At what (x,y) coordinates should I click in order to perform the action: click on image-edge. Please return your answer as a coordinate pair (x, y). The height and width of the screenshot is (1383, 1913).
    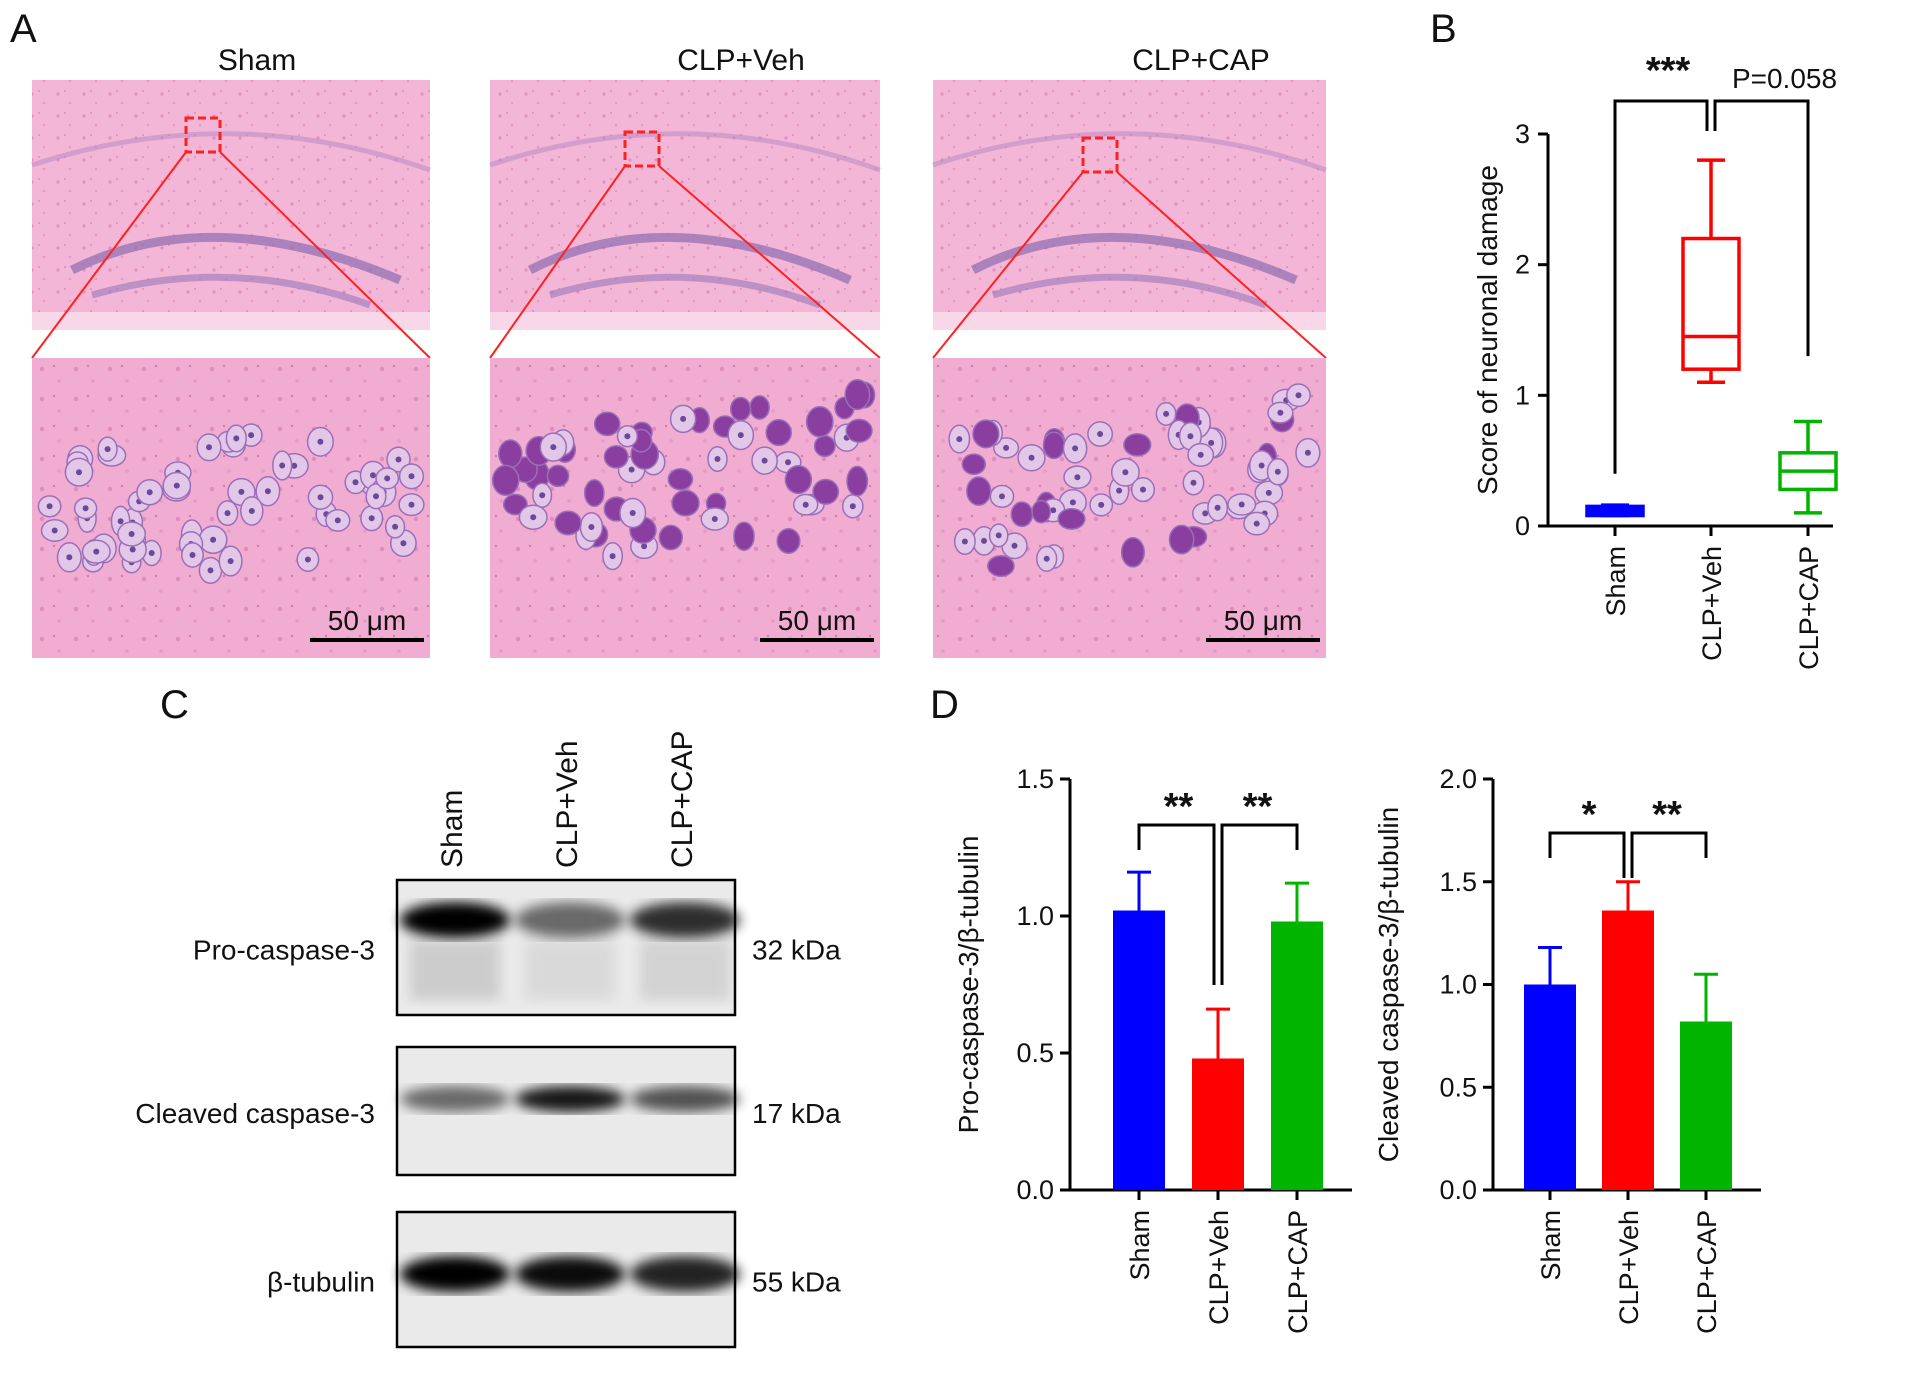
    Looking at the image, I should click on (231, 321).